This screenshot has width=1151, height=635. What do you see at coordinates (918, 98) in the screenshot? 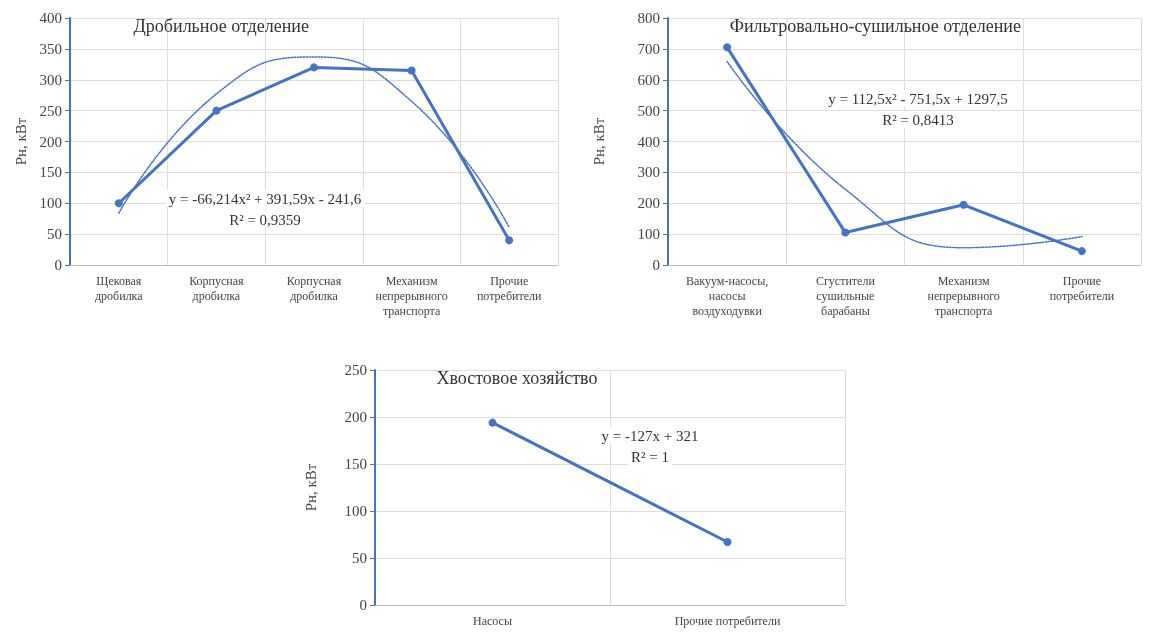
I see `annotation: y = 112,5x² - 751,5x + 1297,5` at bounding box center [918, 98].